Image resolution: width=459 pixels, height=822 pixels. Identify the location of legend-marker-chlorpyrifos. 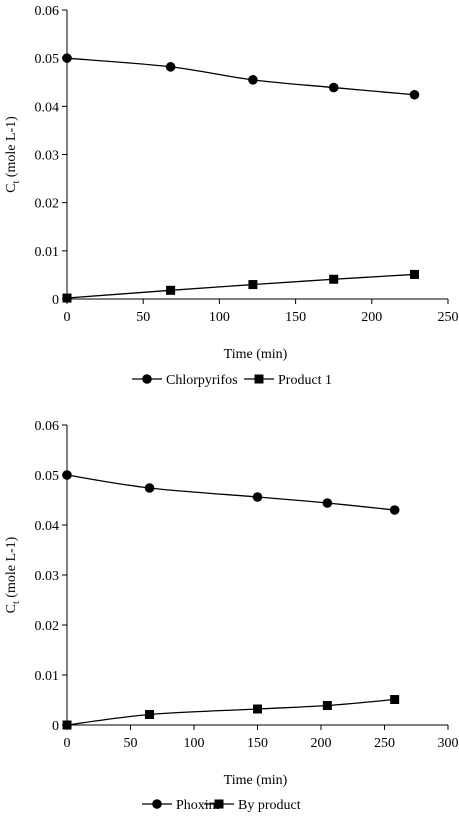
(147, 379).